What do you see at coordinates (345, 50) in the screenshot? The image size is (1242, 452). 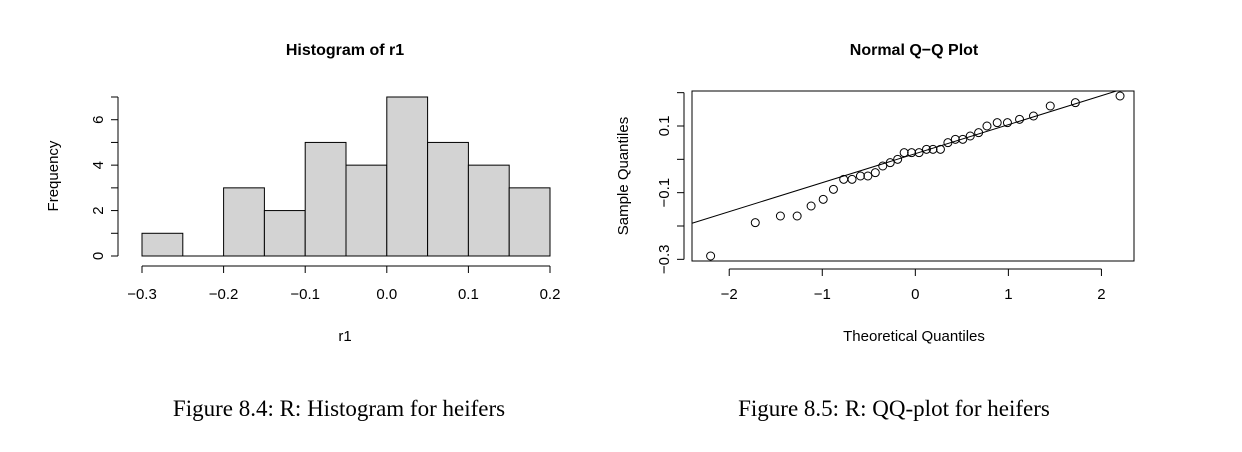 I see `histogram-title: Histogram of r1` at bounding box center [345, 50].